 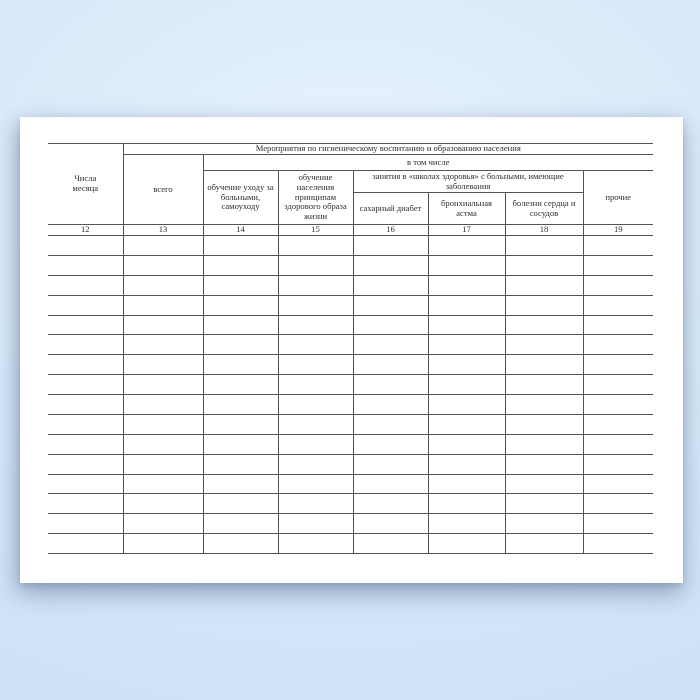 I want to click on column-number: 16, so click(x=390, y=230).